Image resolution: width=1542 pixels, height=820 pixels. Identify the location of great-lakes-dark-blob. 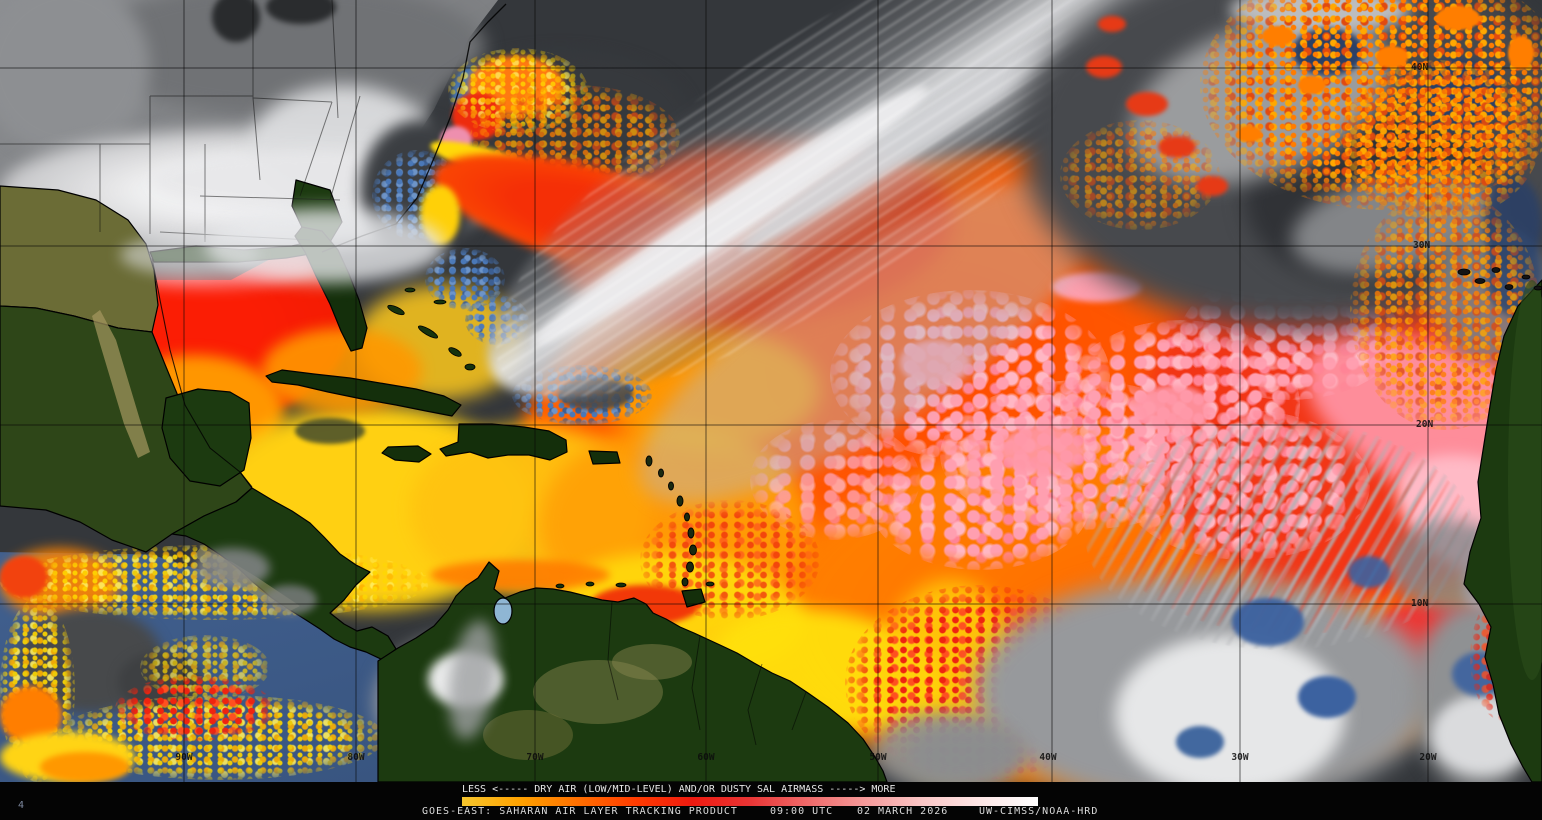
(236, 21).